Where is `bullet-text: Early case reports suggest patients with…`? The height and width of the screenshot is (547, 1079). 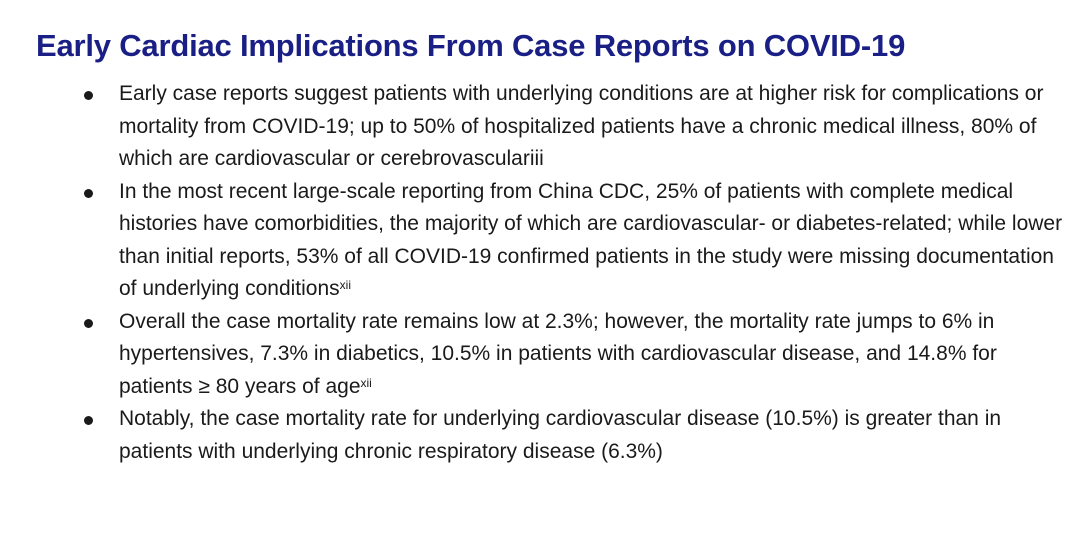 bullet-text: Early case reports suggest patients with… is located at coordinates (581, 126).